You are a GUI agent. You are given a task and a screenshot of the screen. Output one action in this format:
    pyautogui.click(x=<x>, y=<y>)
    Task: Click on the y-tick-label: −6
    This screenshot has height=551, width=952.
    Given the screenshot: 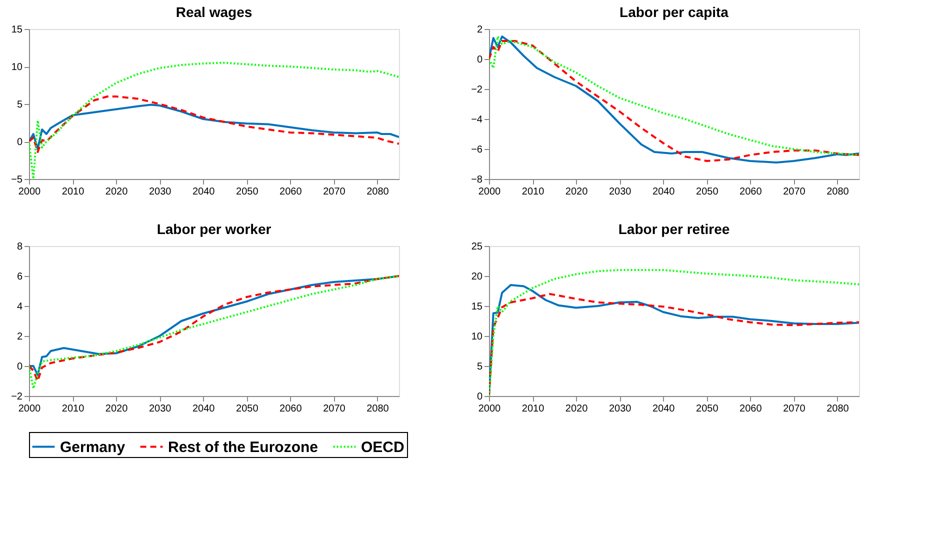 What is the action you would take?
    pyautogui.click(x=477, y=150)
    